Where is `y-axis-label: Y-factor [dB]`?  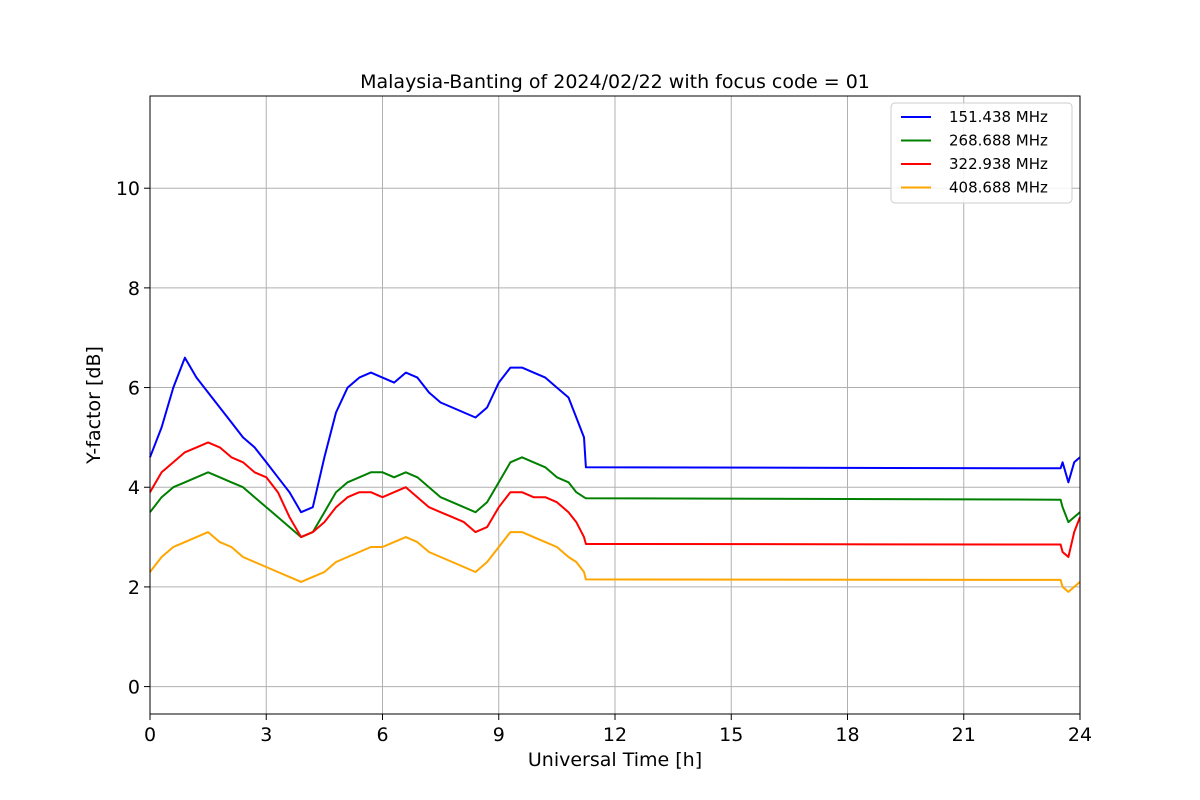
y-axis-label: Y-factor [dB] is located at coordinates (94, 405).